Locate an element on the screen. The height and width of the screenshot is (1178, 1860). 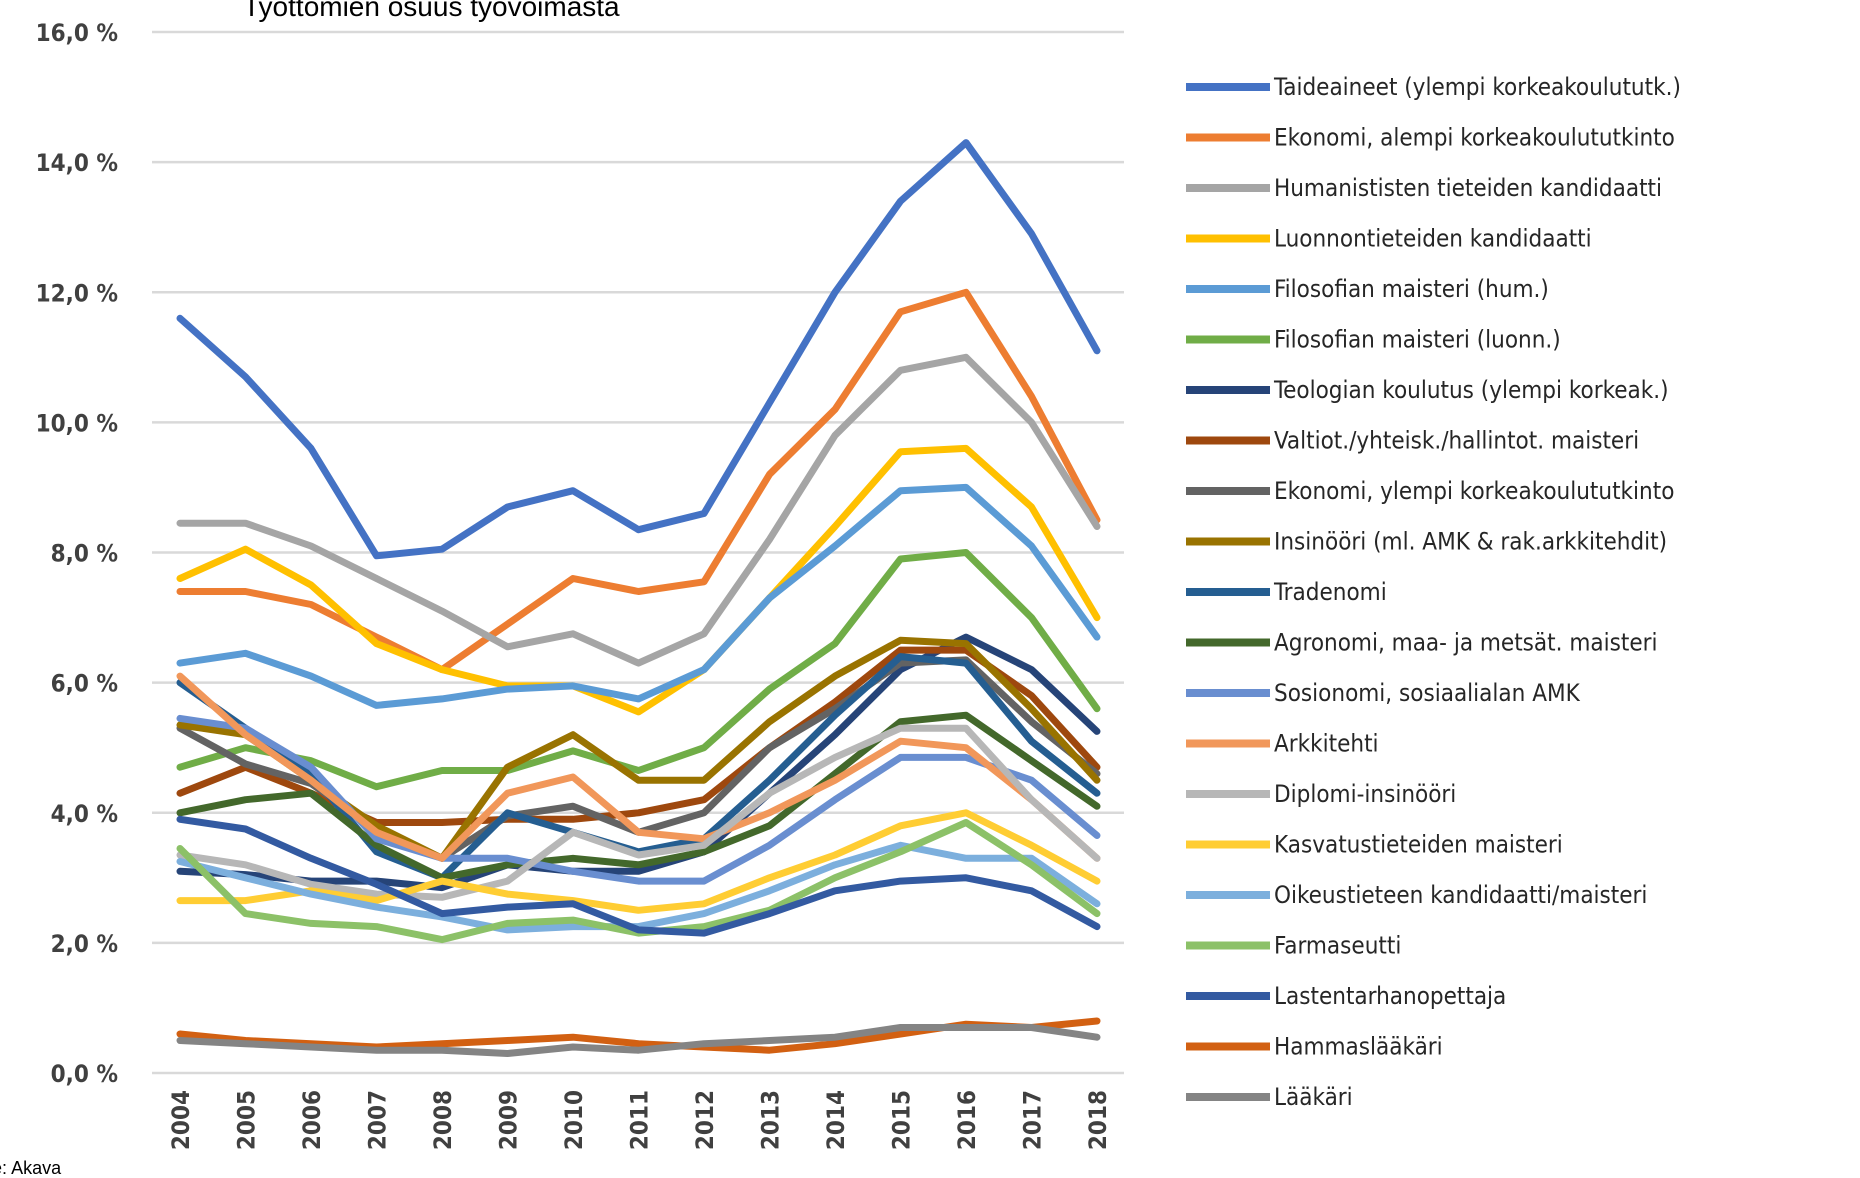
legend-label: Sosionomi, sosiaalialan AMK is located at coordinates (1427, 693).